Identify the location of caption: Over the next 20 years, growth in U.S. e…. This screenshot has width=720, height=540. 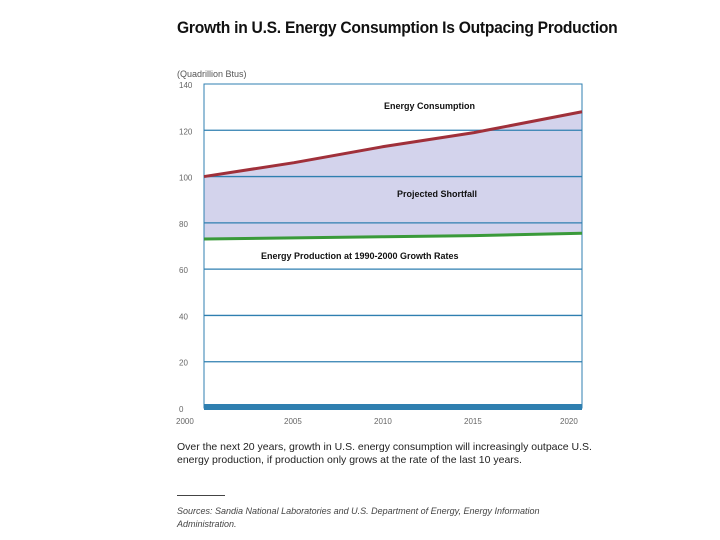
(384, 453).